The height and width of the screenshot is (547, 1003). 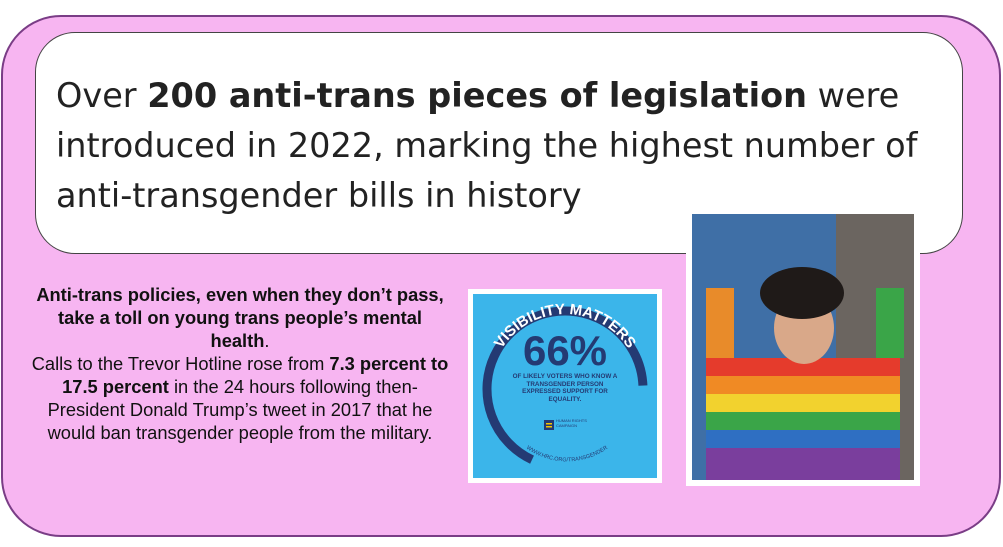 I want to click on body-bold-stat: 7.3 percent to 17.5 percent, so click(x=255, y=375).